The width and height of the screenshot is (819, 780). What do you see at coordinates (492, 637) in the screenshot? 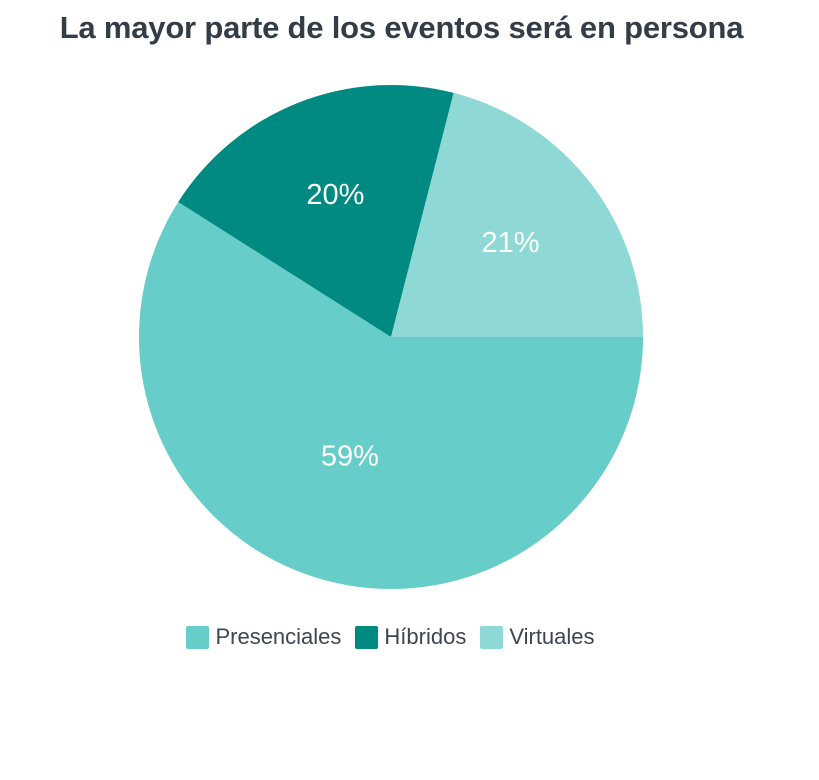
I see `legend-swatch-virtuales` at bounding box center [492, 637].